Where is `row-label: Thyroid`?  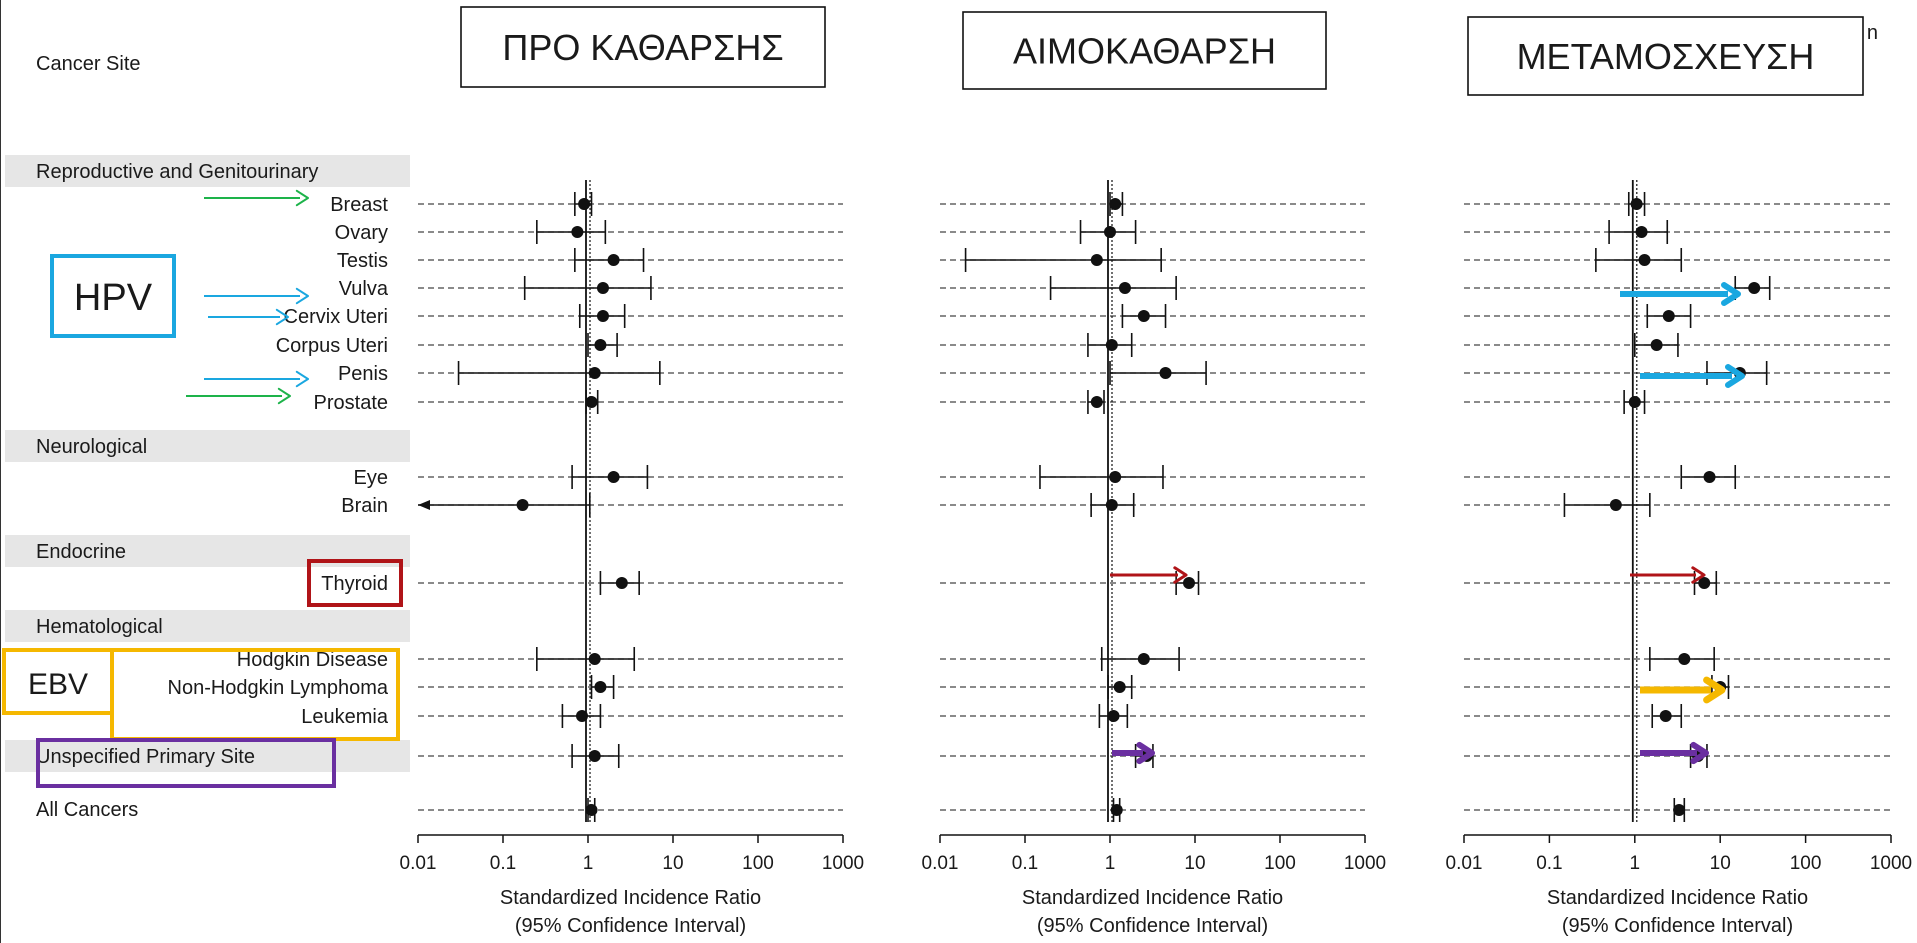
row-label: Thyroid is located at coordinates (354, 584).